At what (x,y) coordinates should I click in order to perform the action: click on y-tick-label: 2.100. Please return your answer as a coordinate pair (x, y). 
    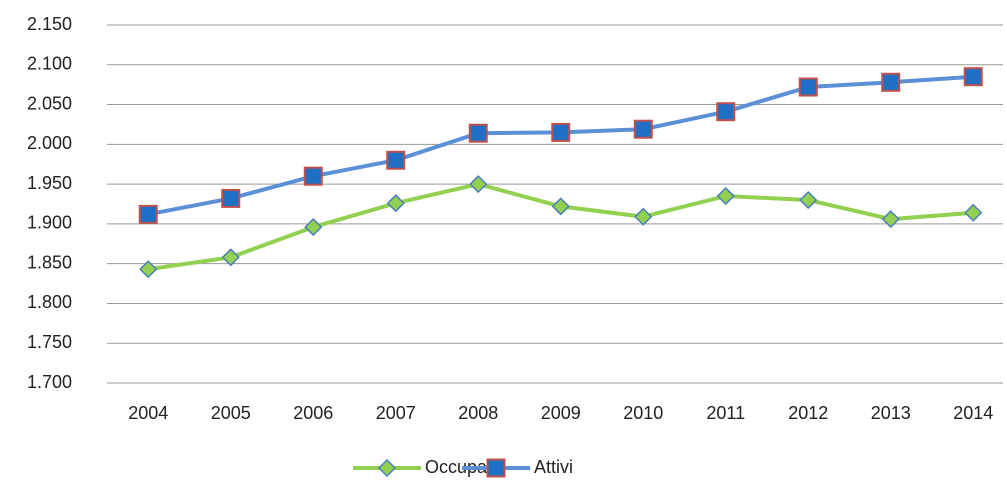
    Looking at the image, I should click on (49, 64).